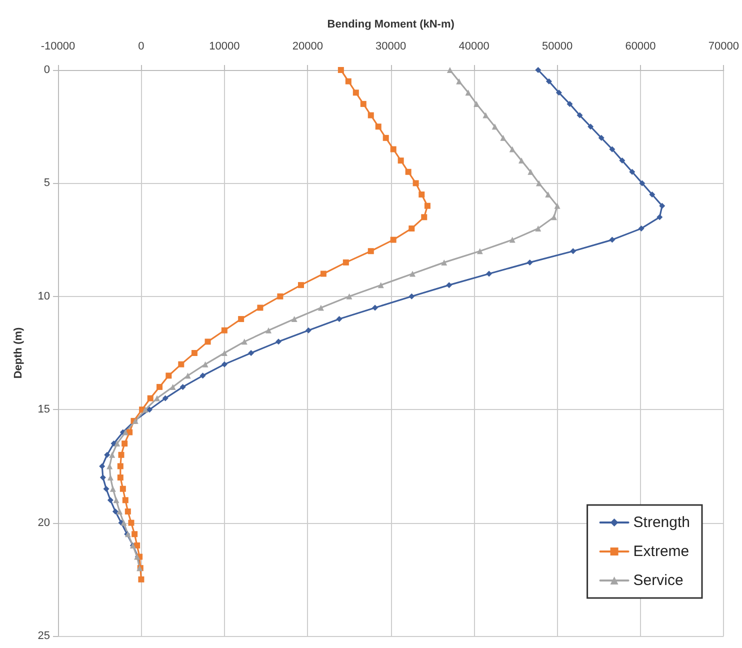 Image resolution: width=742 pixels, height=648 pixels. What do you see at coordinates (661, 551) in the screenshot?
I see `legend-label: Extreme` at bounding box center [661, 551].